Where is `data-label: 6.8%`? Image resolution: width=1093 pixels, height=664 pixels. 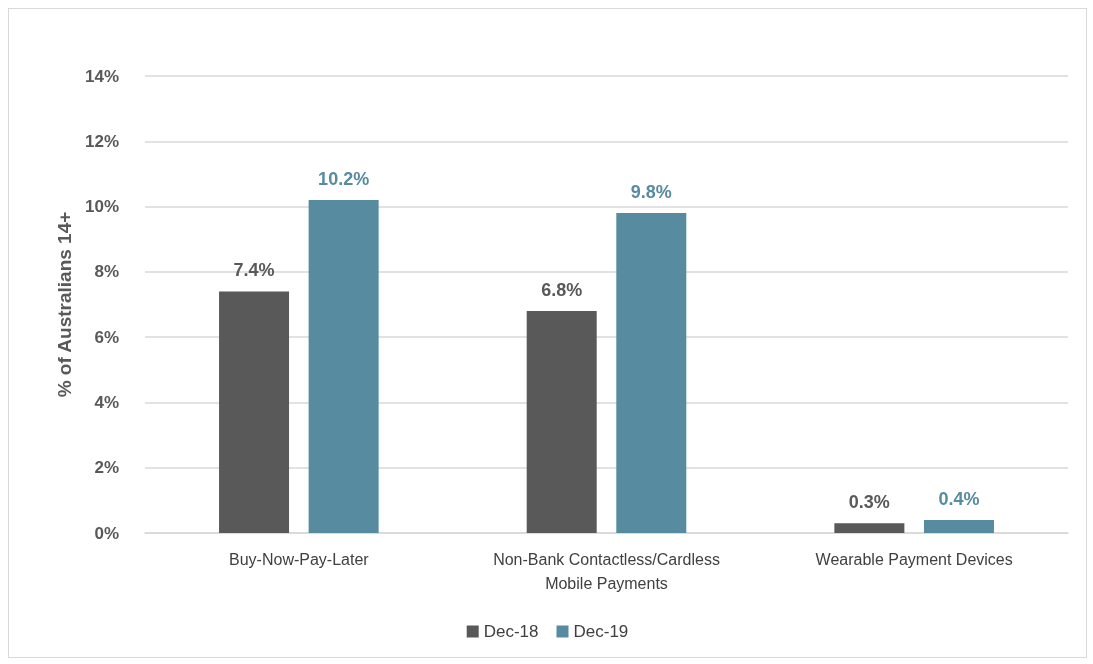
data-label: 6.8% is located at coordinates (562, 290).